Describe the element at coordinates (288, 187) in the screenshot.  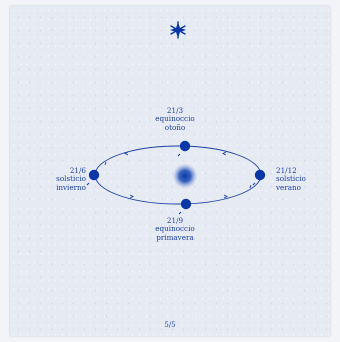
I see `label-line2: verano` at that location.